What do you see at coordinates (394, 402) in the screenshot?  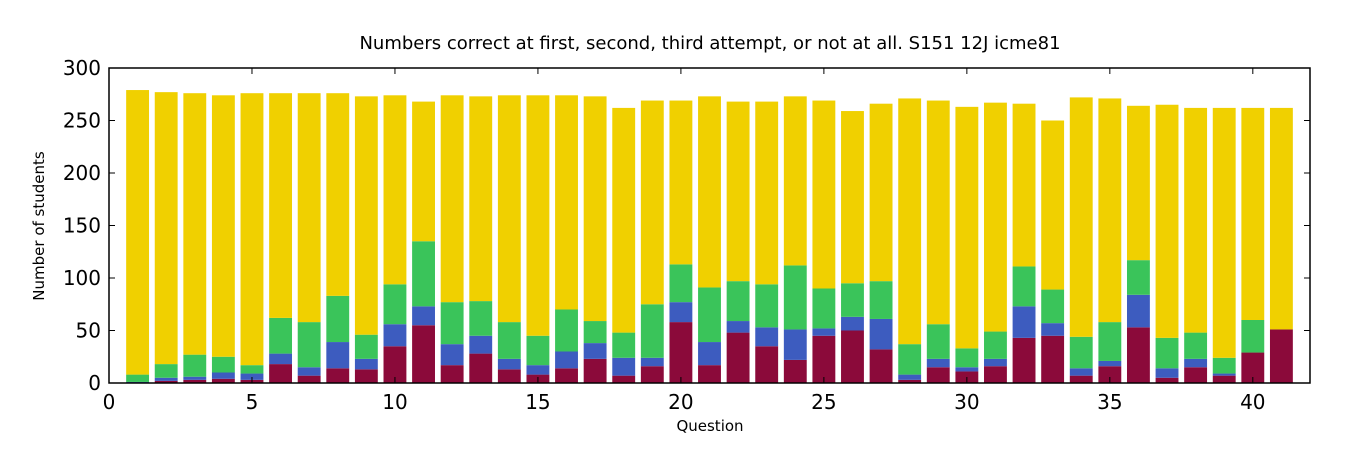 I see `x-tick-label-10: 10` at bounding box center [394, 402].